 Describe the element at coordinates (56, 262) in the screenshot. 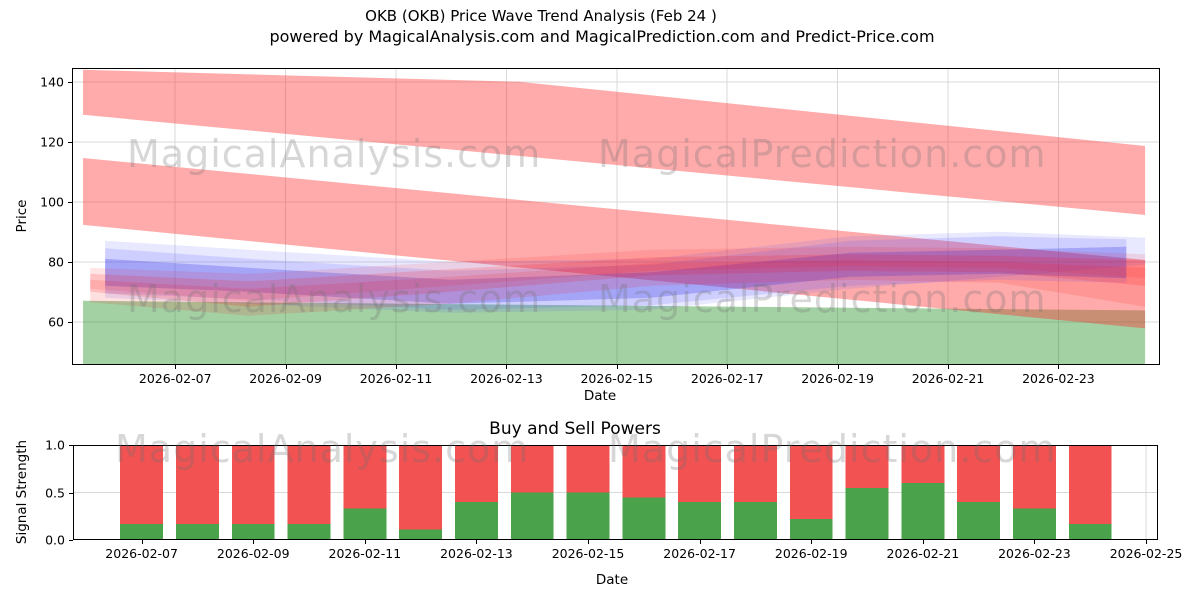

I see `y-tick-label: 80` at that location.